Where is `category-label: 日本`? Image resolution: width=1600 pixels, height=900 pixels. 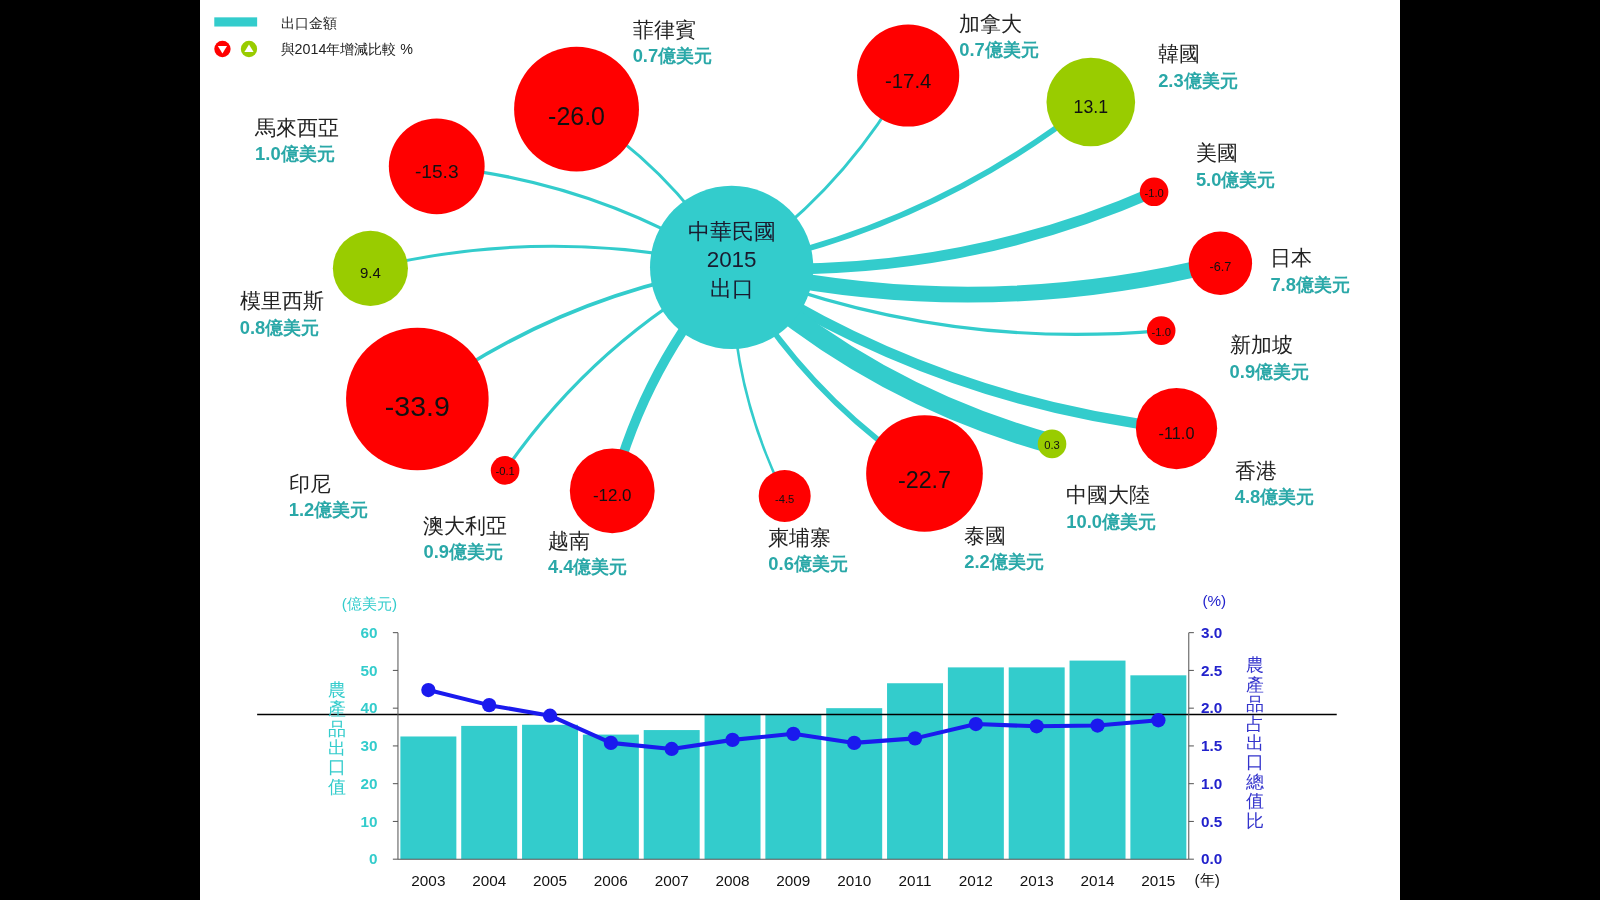 category-label: 日本 is located at coordinates (1291, 258).